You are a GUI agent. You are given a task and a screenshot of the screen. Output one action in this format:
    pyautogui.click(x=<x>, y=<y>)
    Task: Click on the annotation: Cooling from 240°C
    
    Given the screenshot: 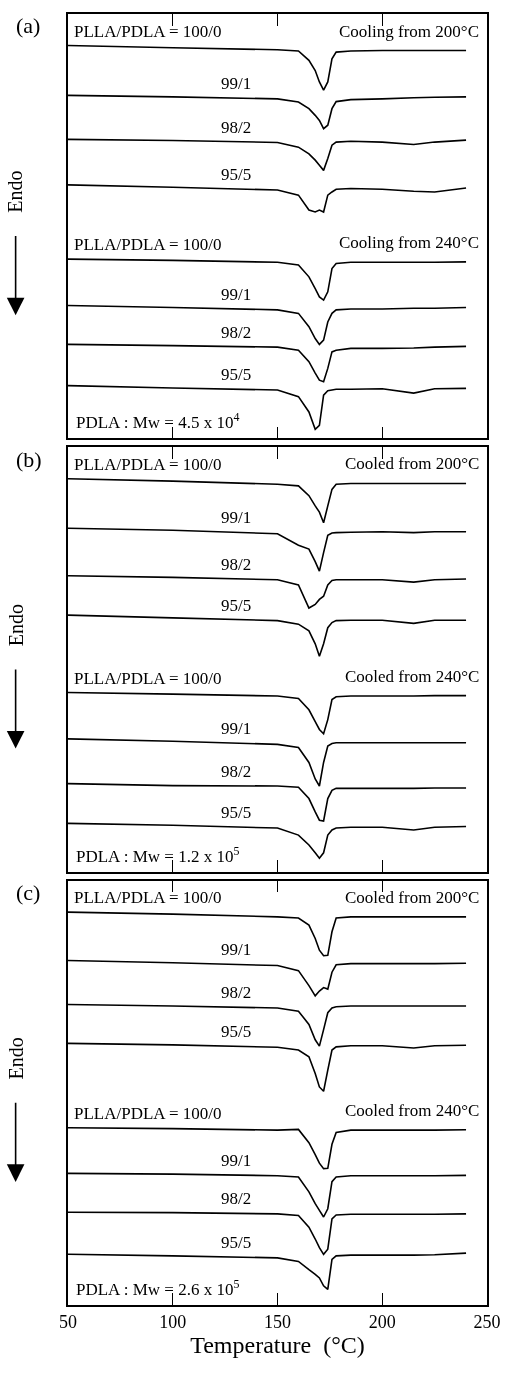 What is the action you would take?
    pyautogui.click(x=409, y=242)
    